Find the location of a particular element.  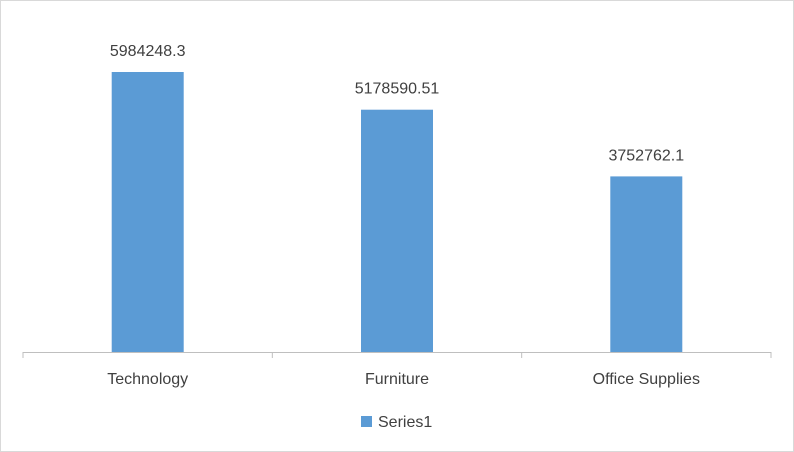

category-tick-label: Technology is located at coordinates (147, 379).